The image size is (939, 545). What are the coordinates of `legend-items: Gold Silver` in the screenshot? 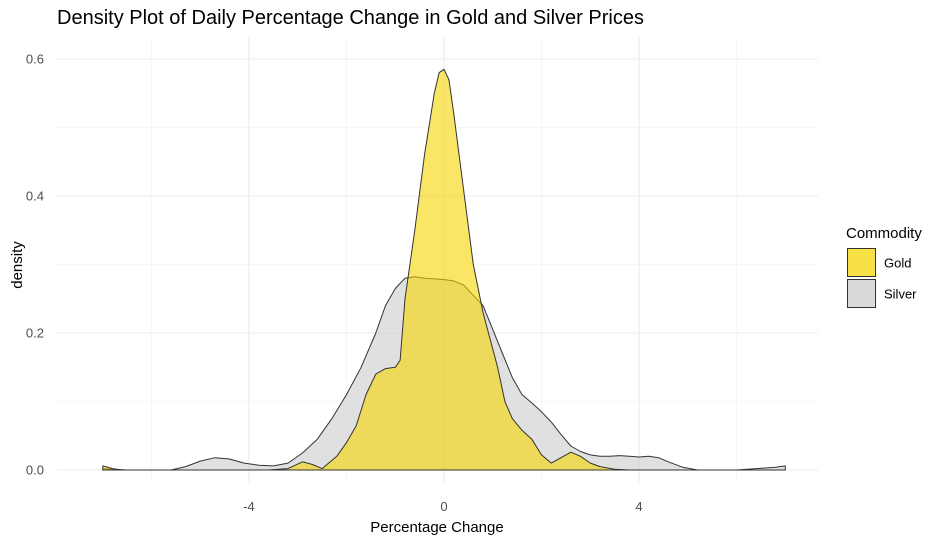 It's located at (882, 278).